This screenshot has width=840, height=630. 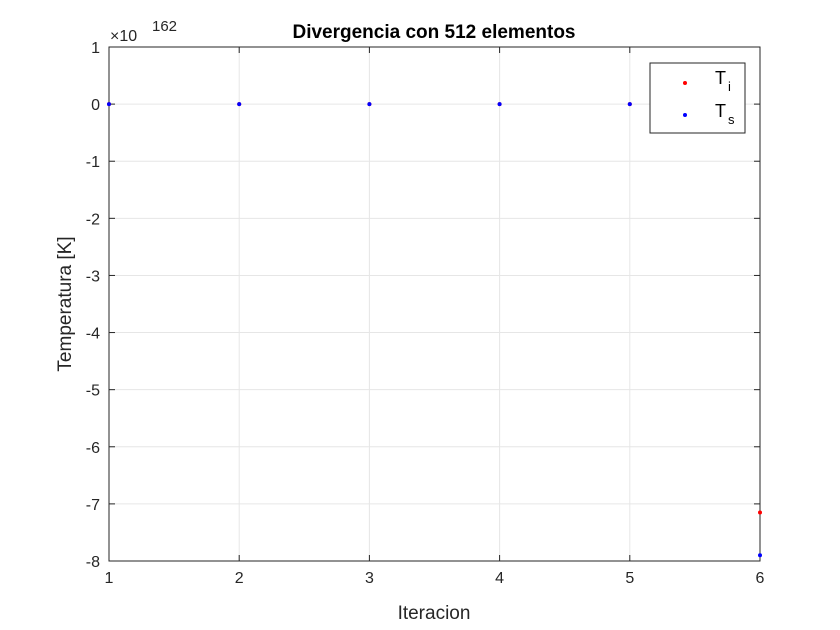 I want to click on y-tick-label: -4, so click(x=93, y=334).